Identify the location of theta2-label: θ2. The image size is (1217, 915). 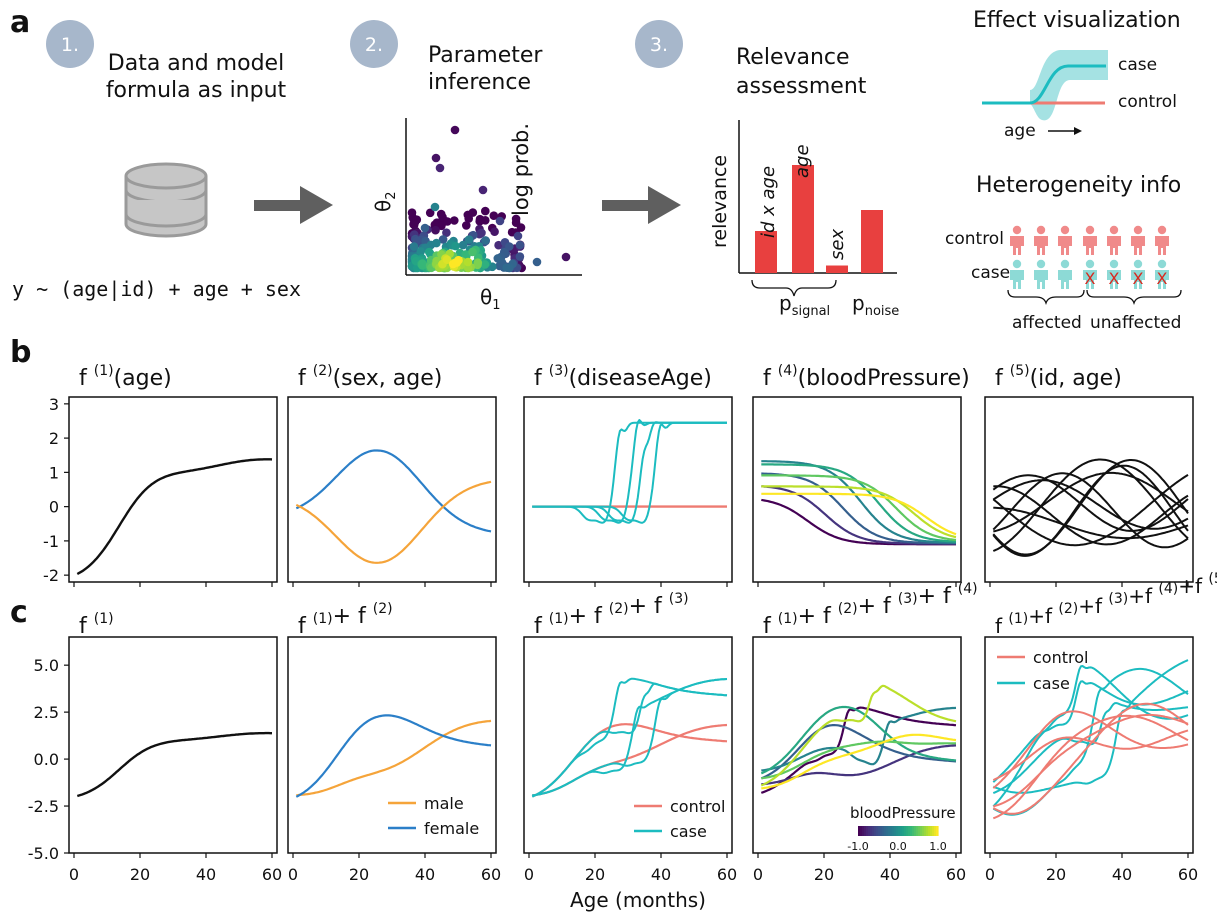
(385, 201).